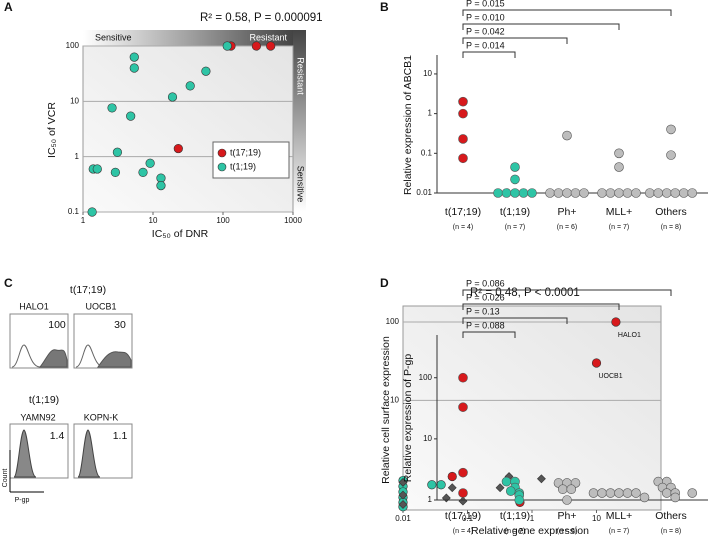  Describe the element at coordinates (261, 18) in the screenshot. I see `chart-title: R² = 0.58, P = 0.000091` at that location.